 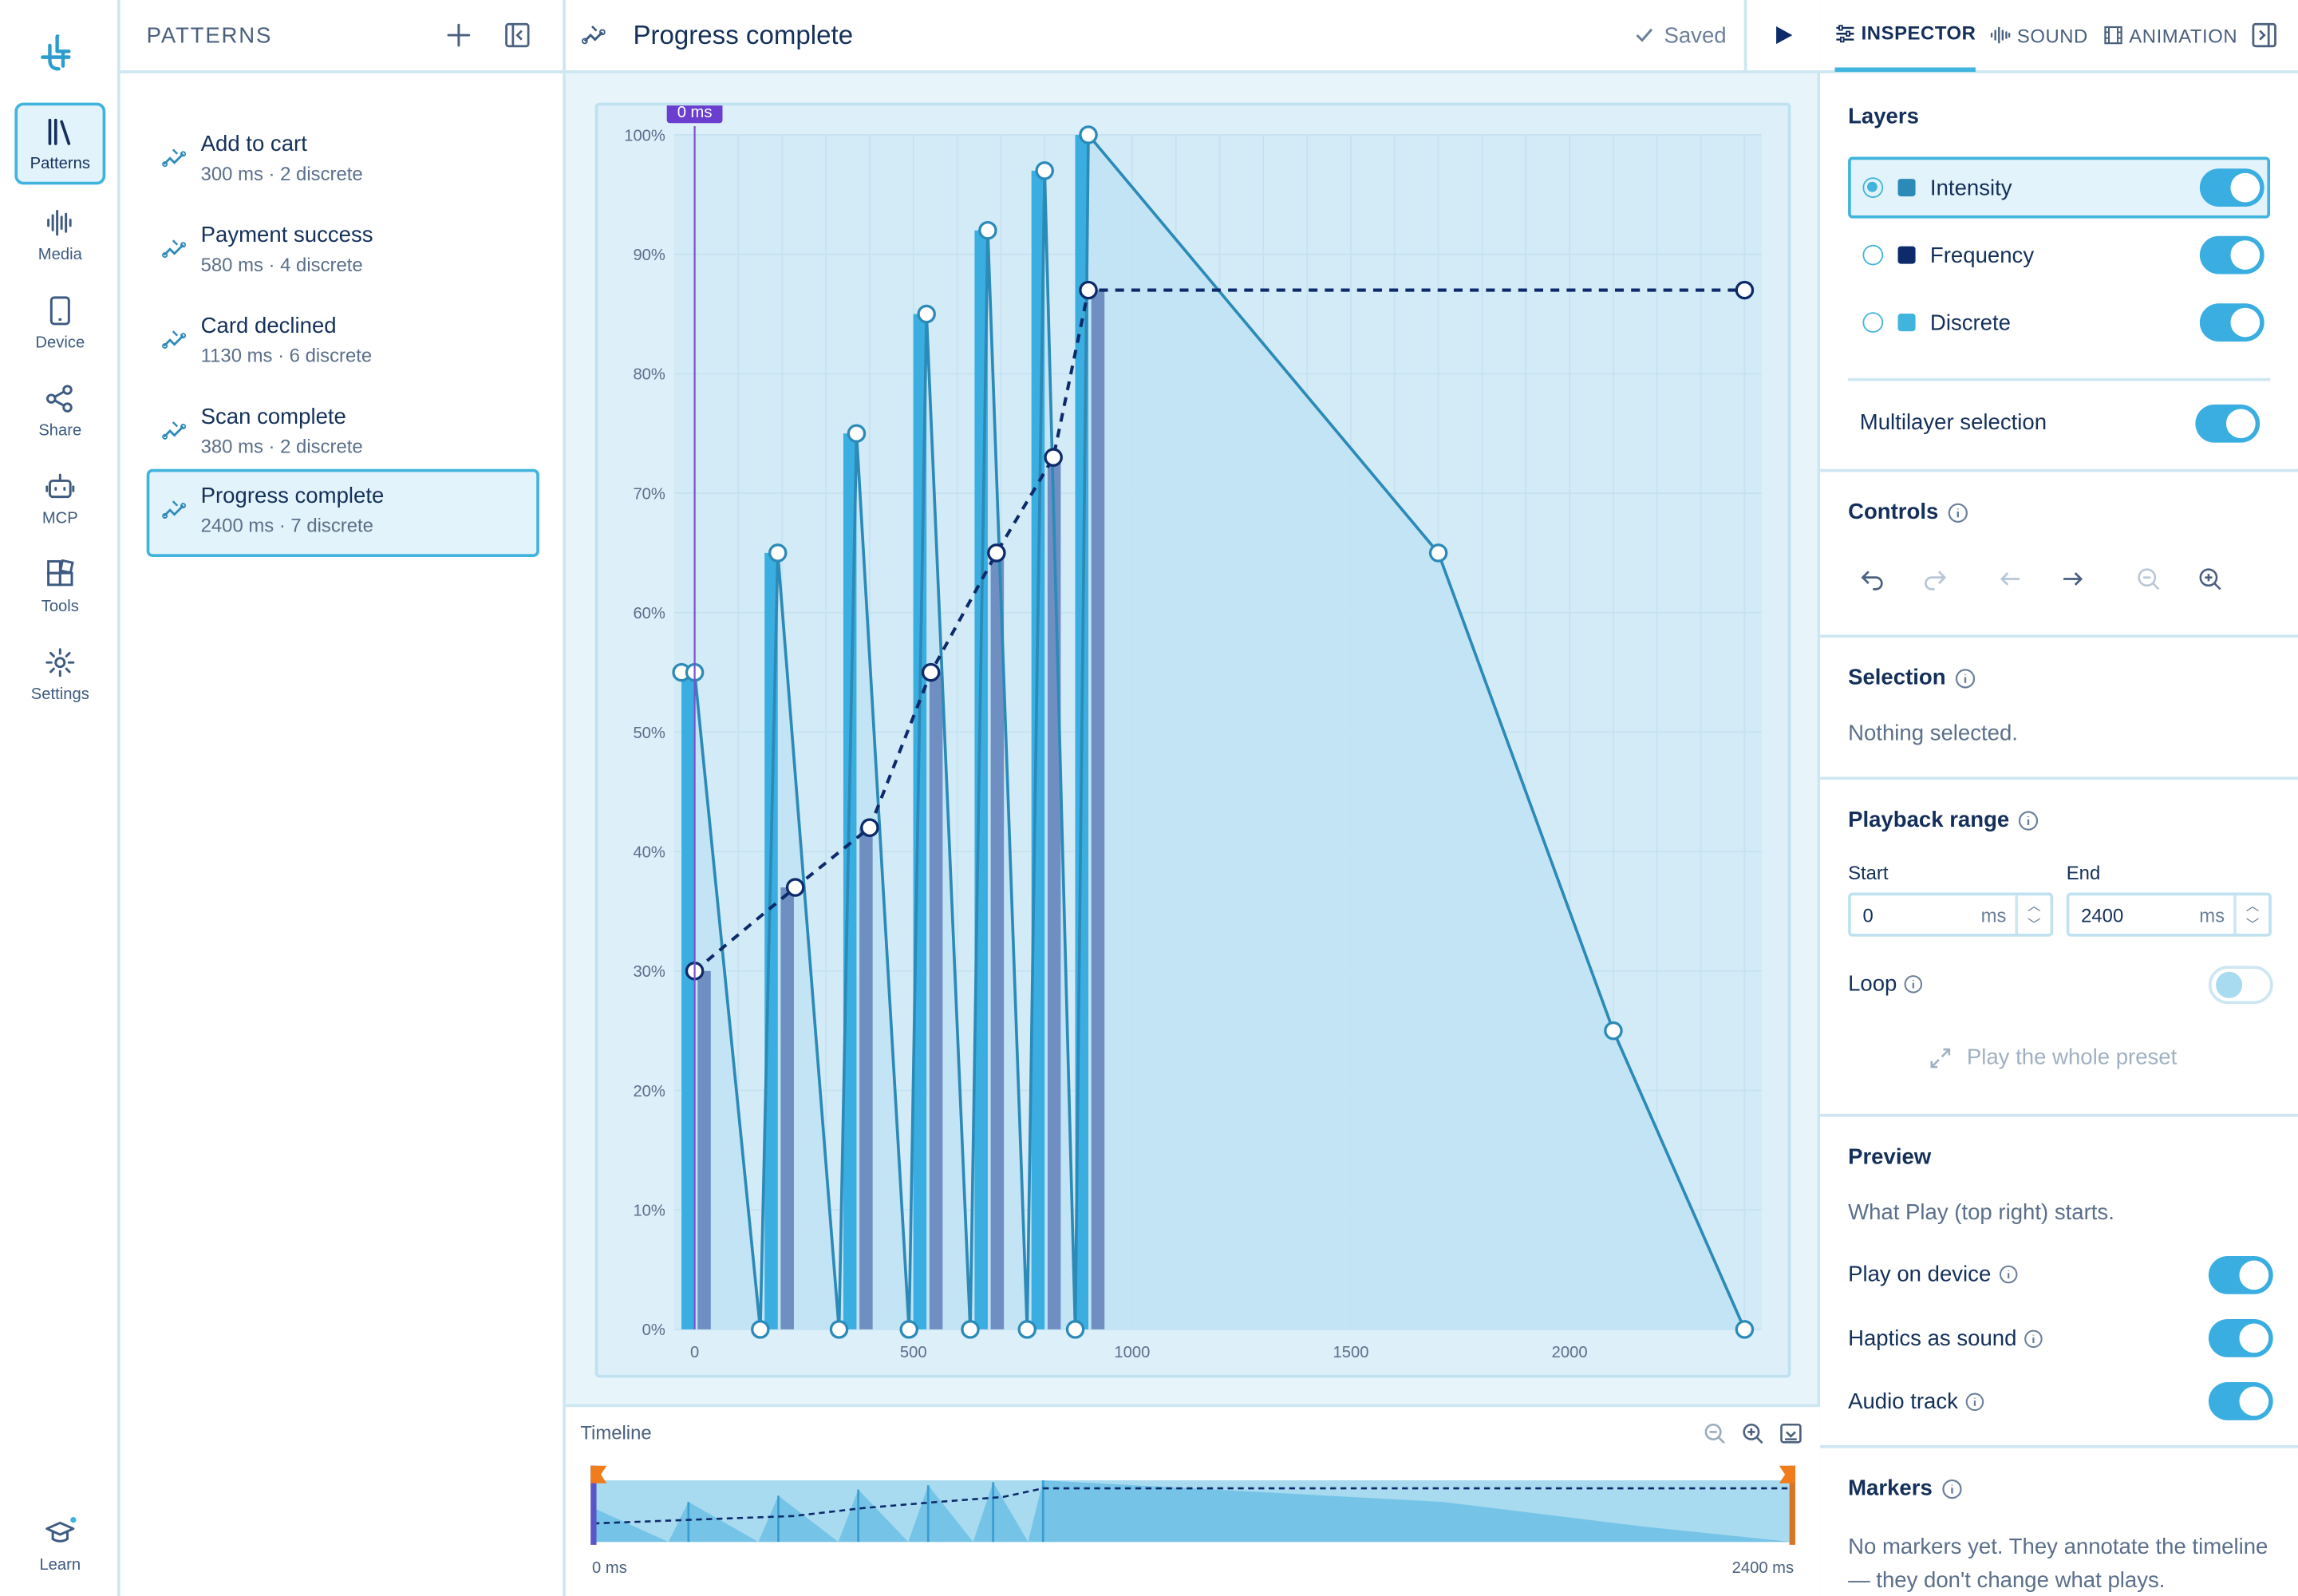 What do you see at coordinates (59, 518) in the screenshot?
I see `rail-item-label: MCP` at bounding box center [59, 518].